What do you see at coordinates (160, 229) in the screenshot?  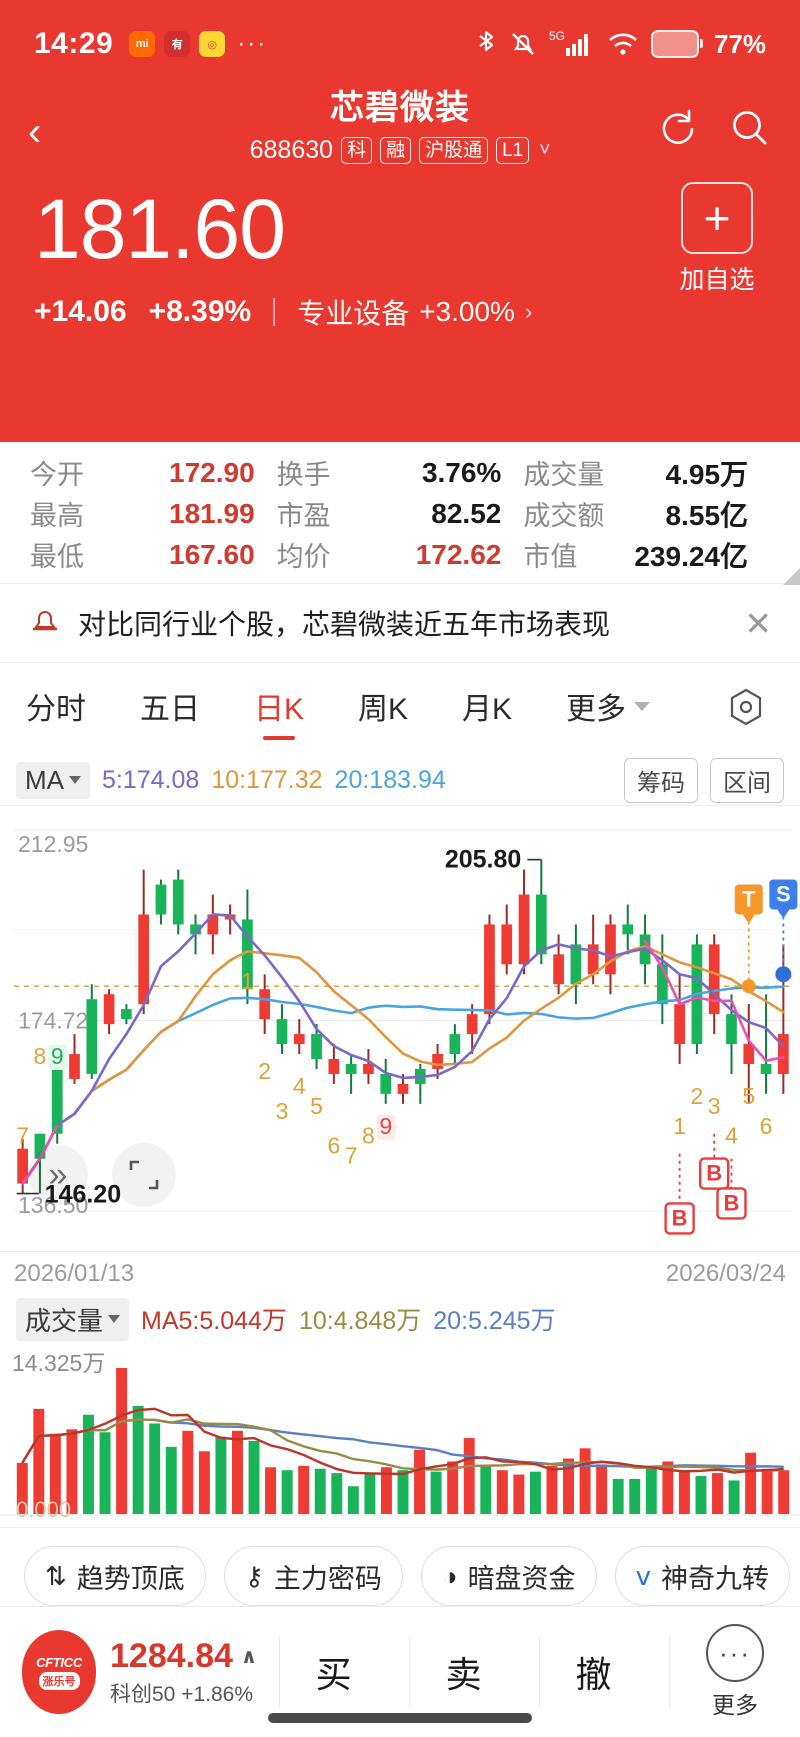 I see `current-price: 181.60` at bounding box center [160, 229].